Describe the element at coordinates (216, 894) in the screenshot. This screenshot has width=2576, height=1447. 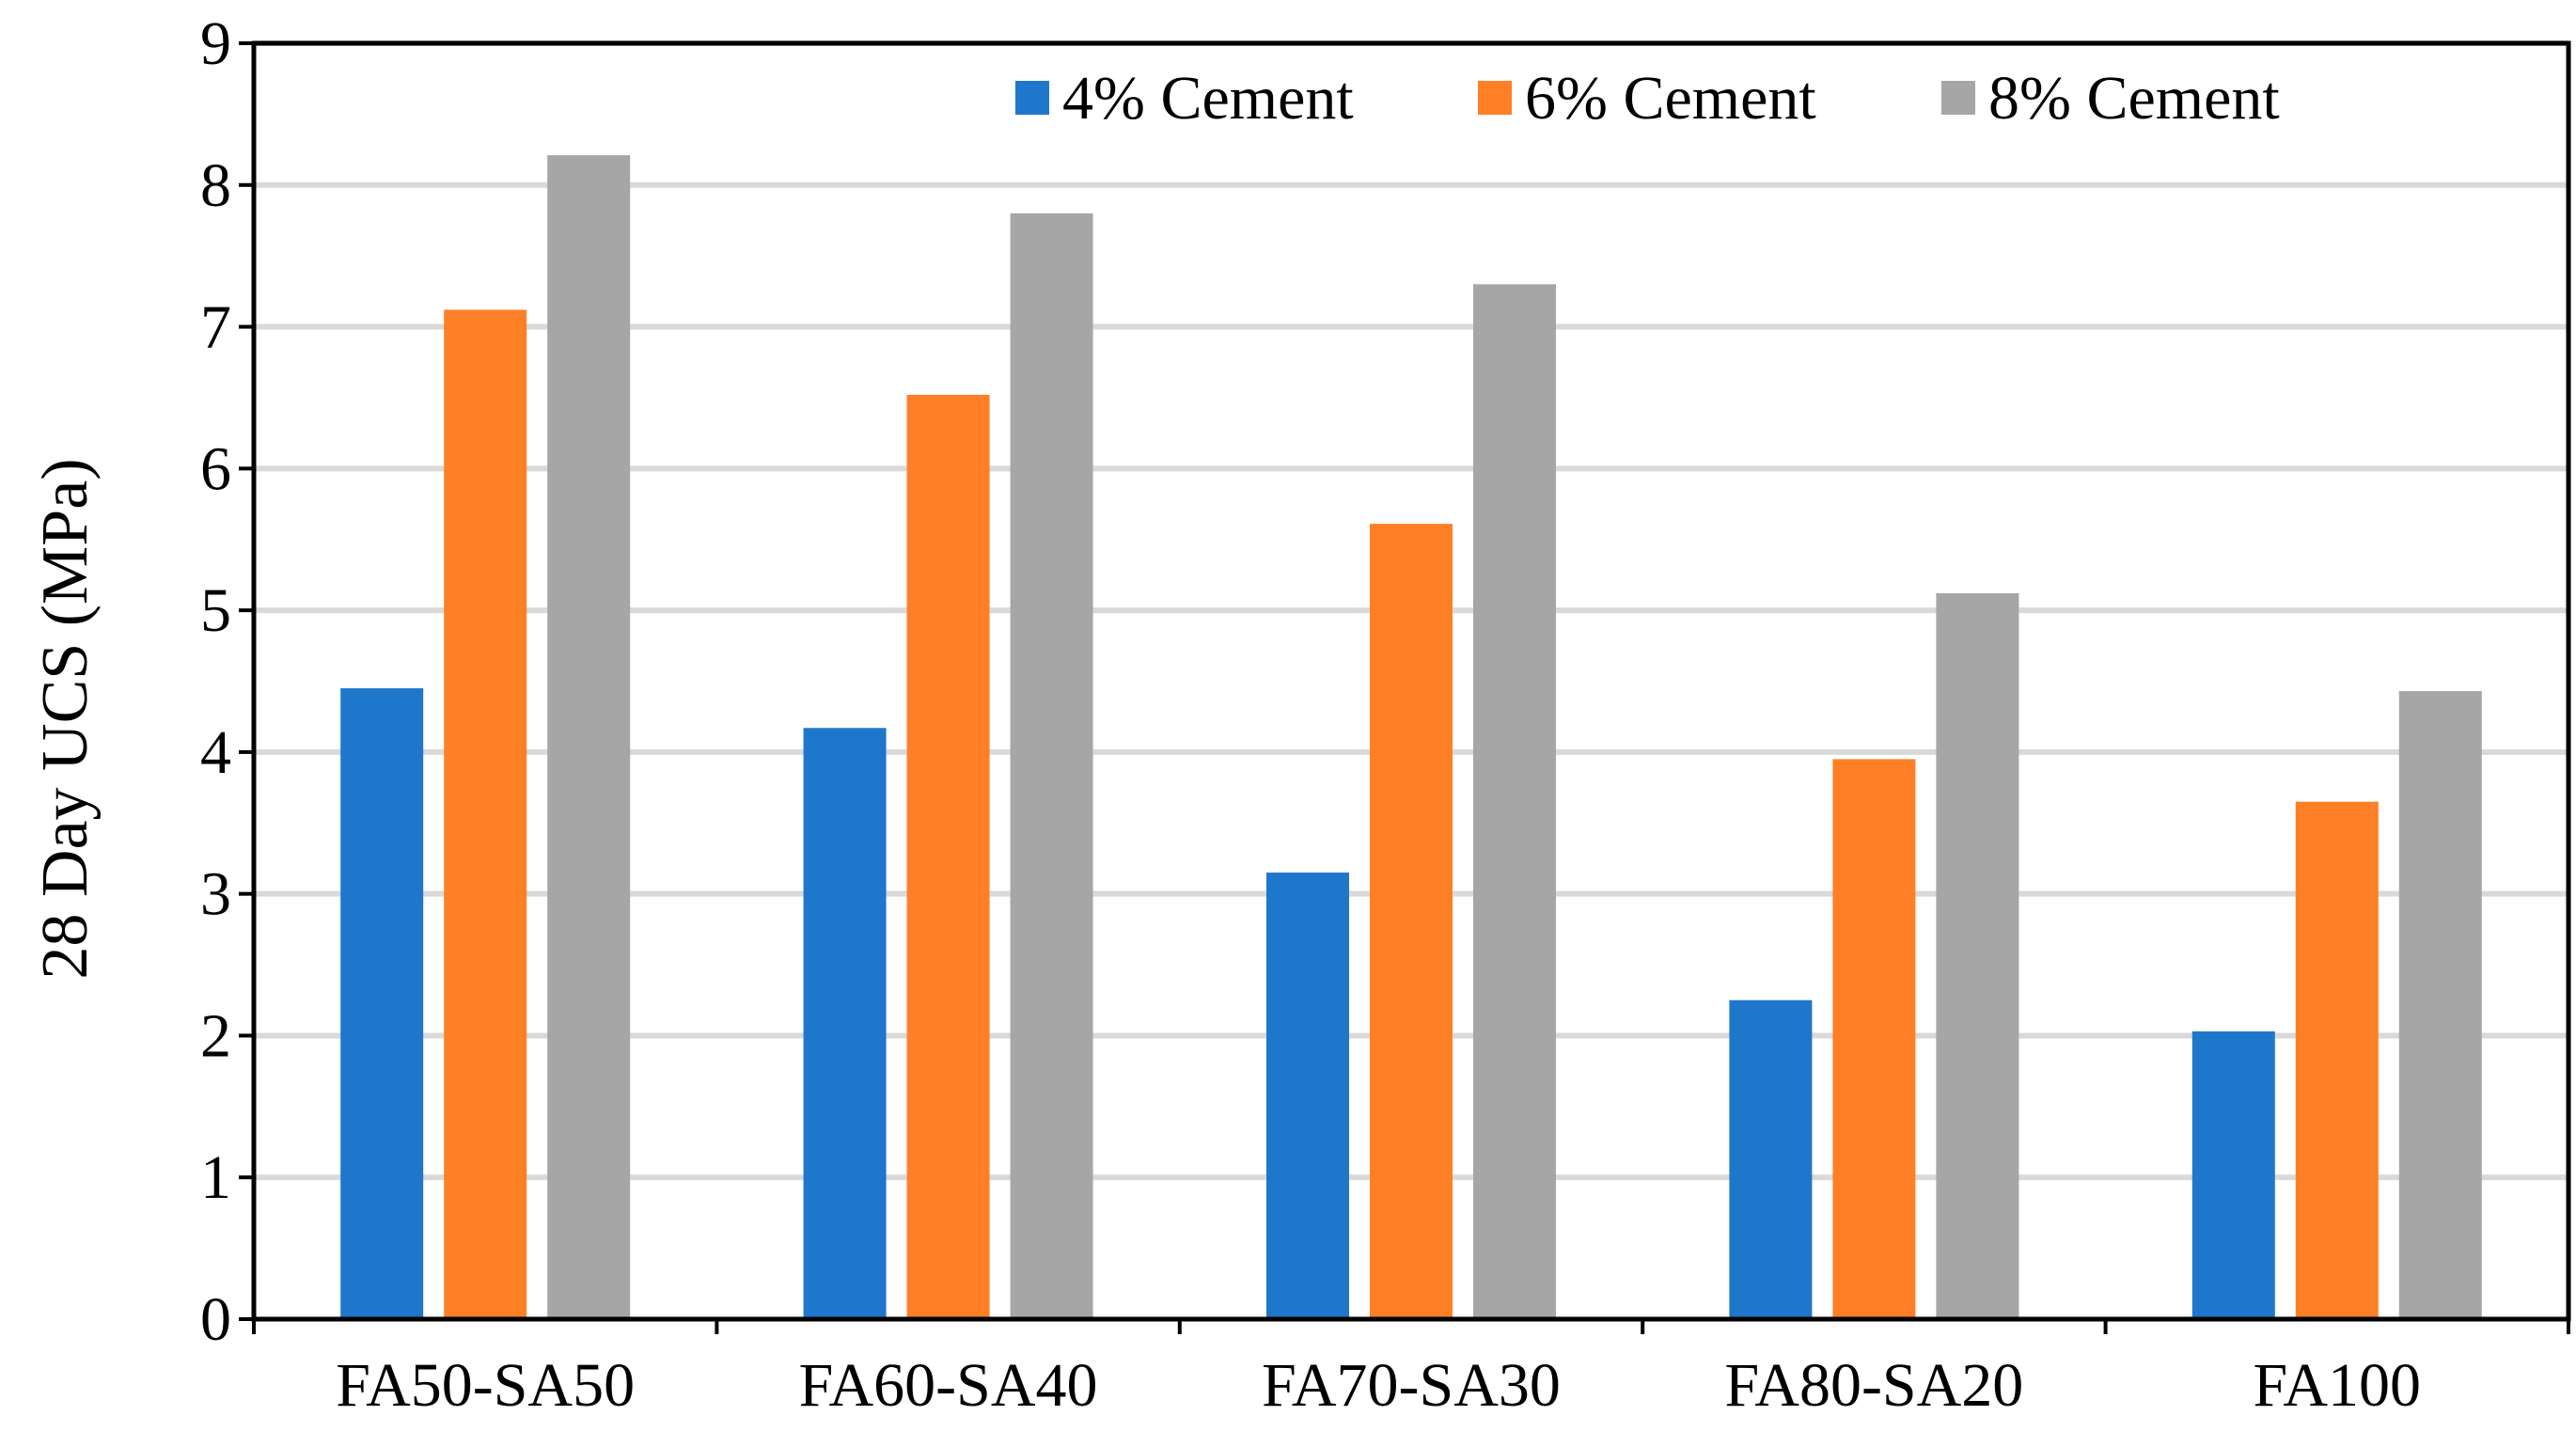
I see `y-tick-label: 3` at that location.